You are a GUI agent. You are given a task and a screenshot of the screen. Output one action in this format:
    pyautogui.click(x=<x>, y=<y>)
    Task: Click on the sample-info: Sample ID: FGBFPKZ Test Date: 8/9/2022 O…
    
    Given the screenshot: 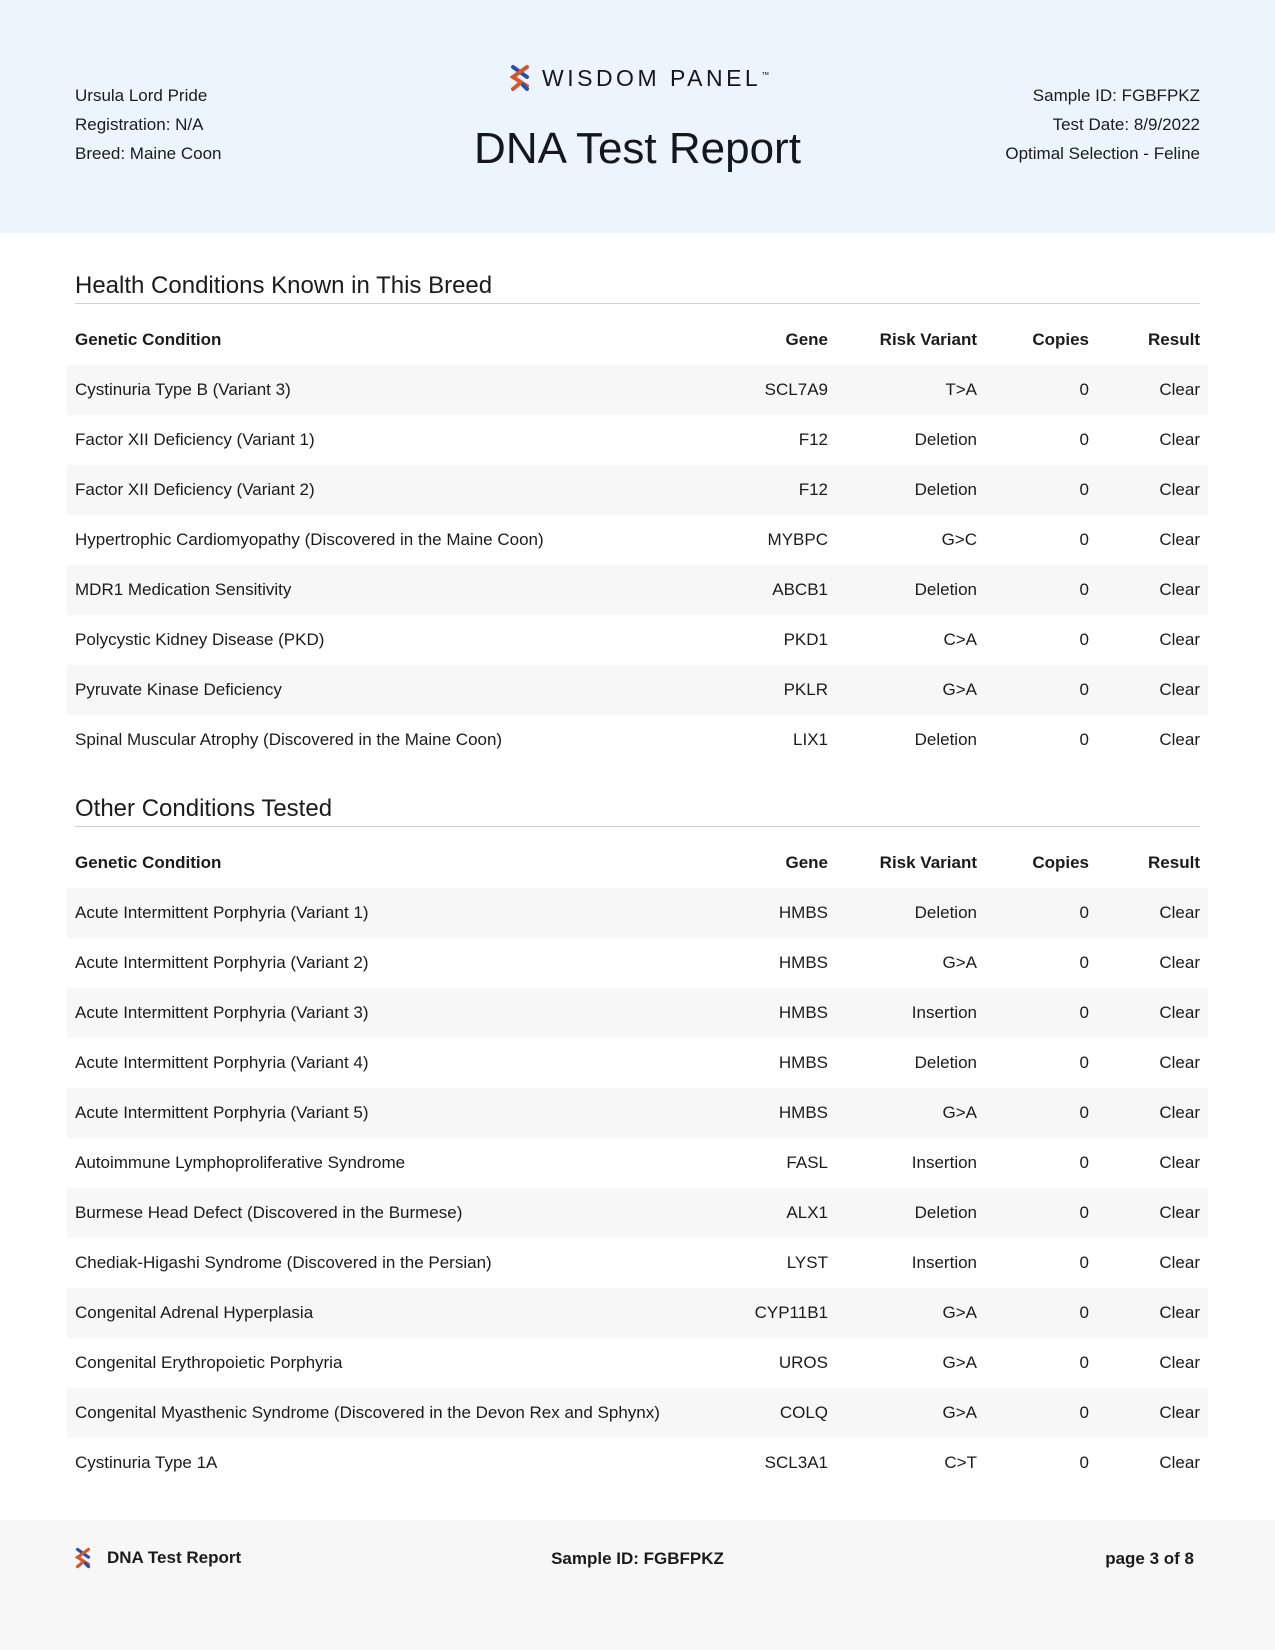 What is the action you would take?
    pyautogui.click(x=1102, y=124)
    